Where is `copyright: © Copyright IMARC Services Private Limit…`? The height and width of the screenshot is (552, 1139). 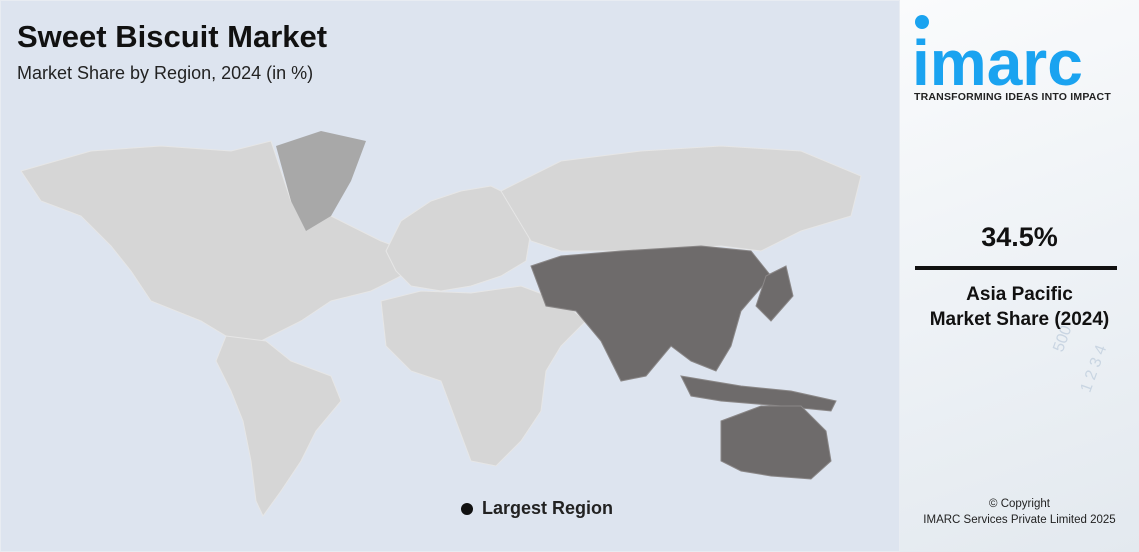 copyright: © Copyright IMARC Services Private Limit… is located at coordinates (1019, 512).